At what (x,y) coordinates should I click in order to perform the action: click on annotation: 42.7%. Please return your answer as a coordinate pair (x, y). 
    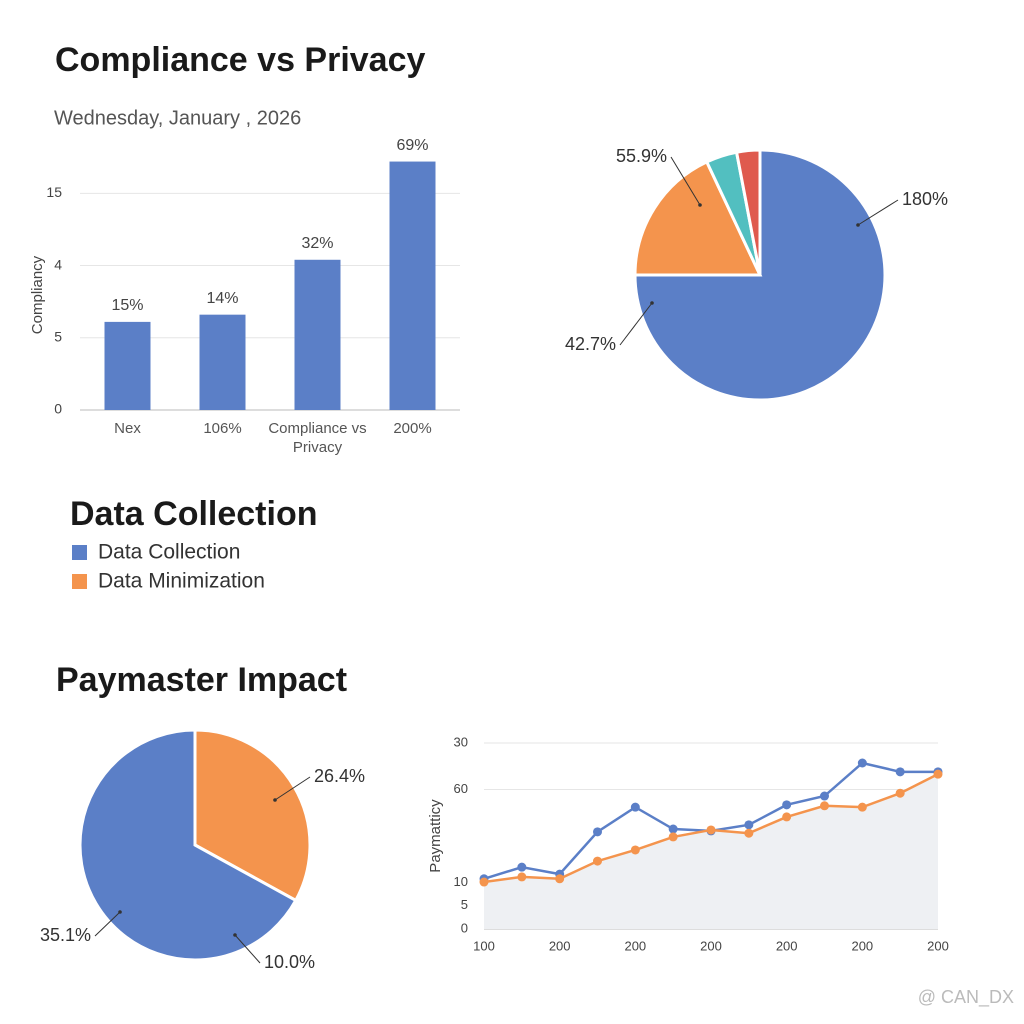
    Looking at the image, I should click on (590, 344).